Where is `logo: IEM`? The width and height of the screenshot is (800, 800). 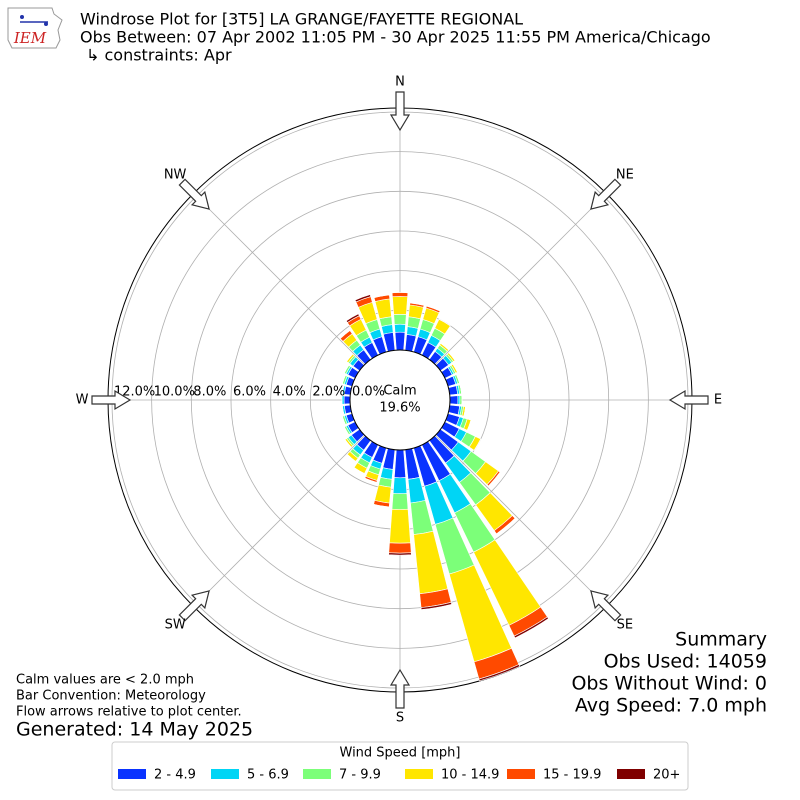
logo: IEM is located at coordinates (35, 28).